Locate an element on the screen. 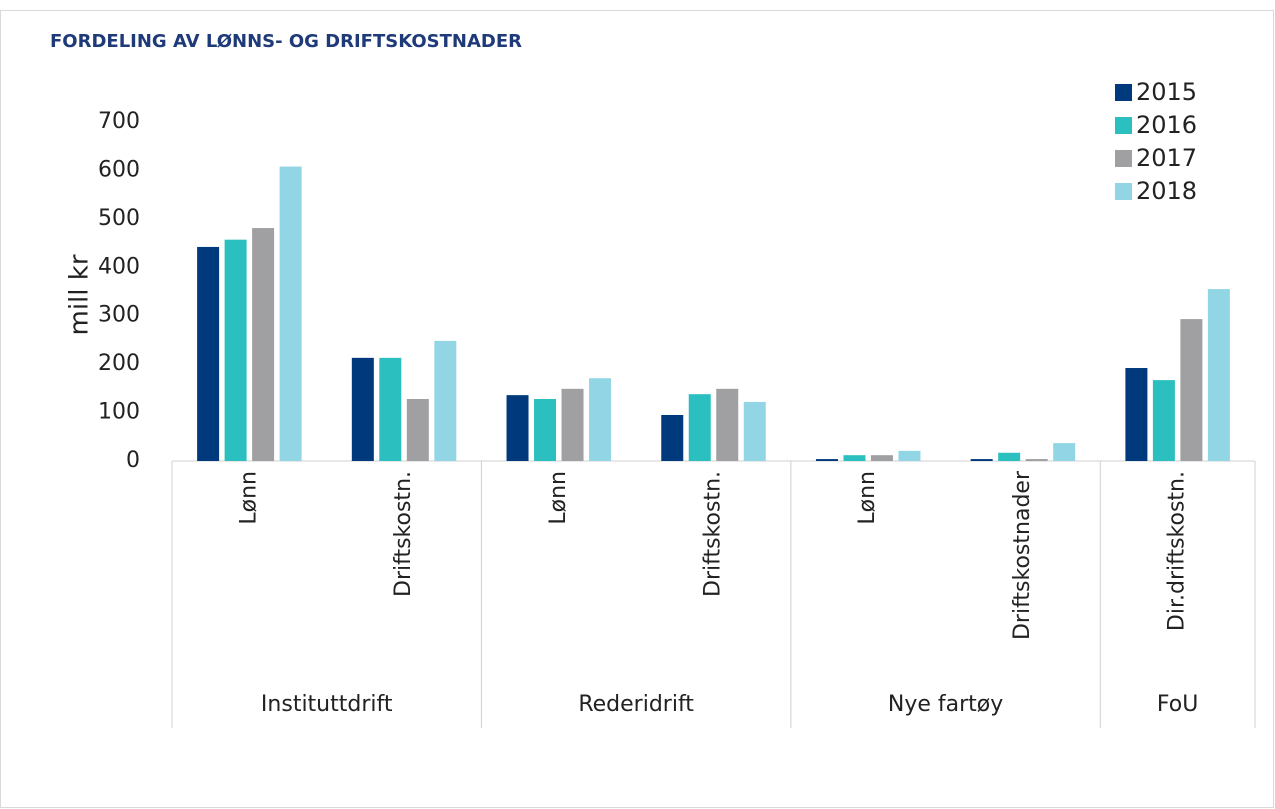 The height and width of the screenshot is (809, 1275). y-tick-label: 300 is located at coordinates (119, 315).